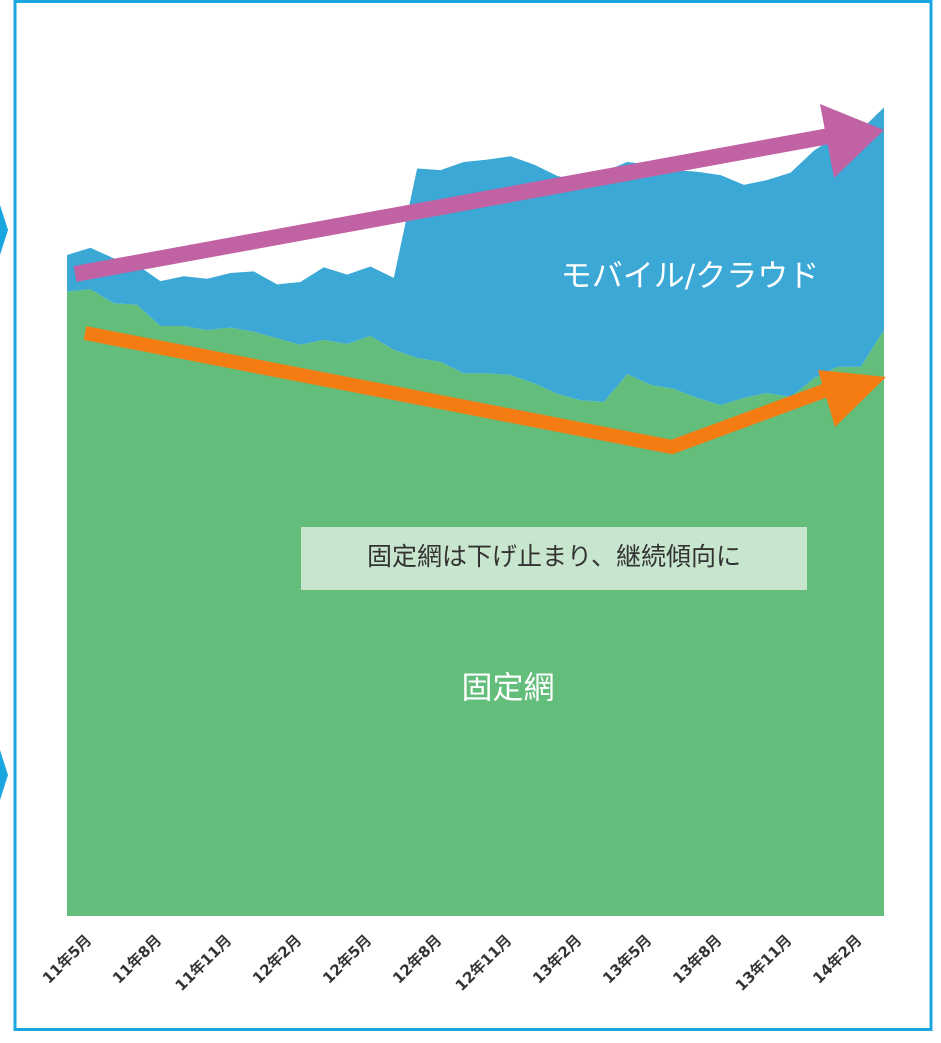  What do you see at coordinates (690, 277) in the screenshot?
I see `series-label: モバイル/クラウド` at bounding box center [690, 277].